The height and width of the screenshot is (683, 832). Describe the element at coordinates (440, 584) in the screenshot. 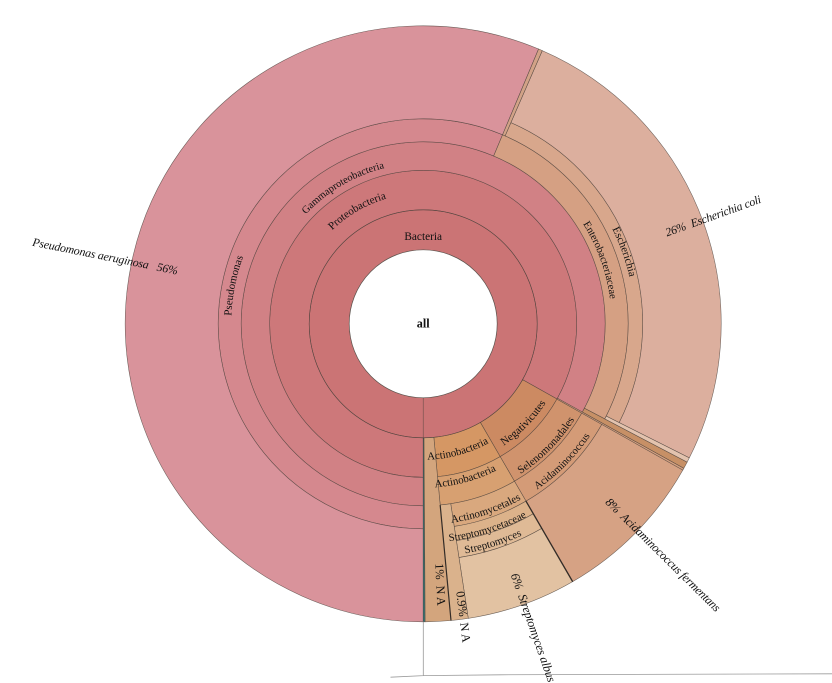

I see `svg-text: 1% N A` at that location.